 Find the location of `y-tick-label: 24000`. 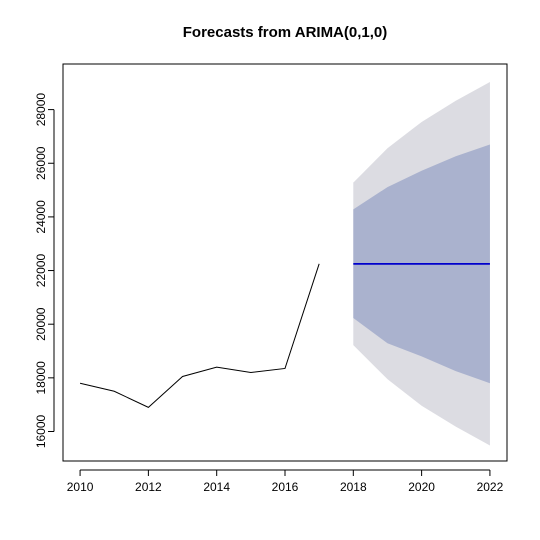

y-tick-label: 24000 is located at coordinates (41, 217).